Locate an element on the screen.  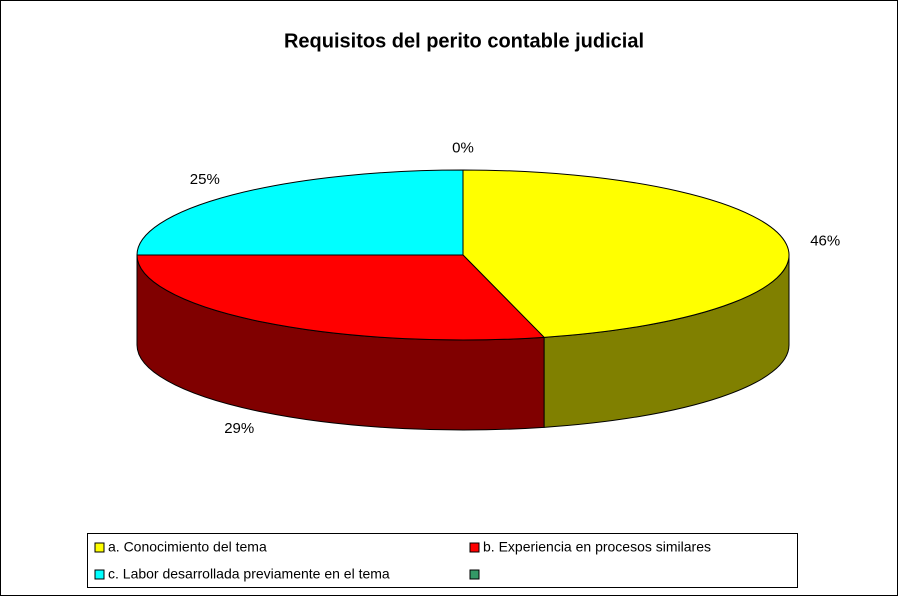
data-label: 46% is located at coordinates (825, 241).